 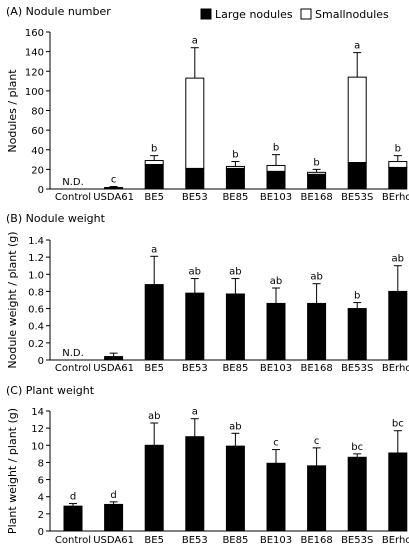 I want to click on y-axis-label: Nodules / plant, so click(x=12, y=111).